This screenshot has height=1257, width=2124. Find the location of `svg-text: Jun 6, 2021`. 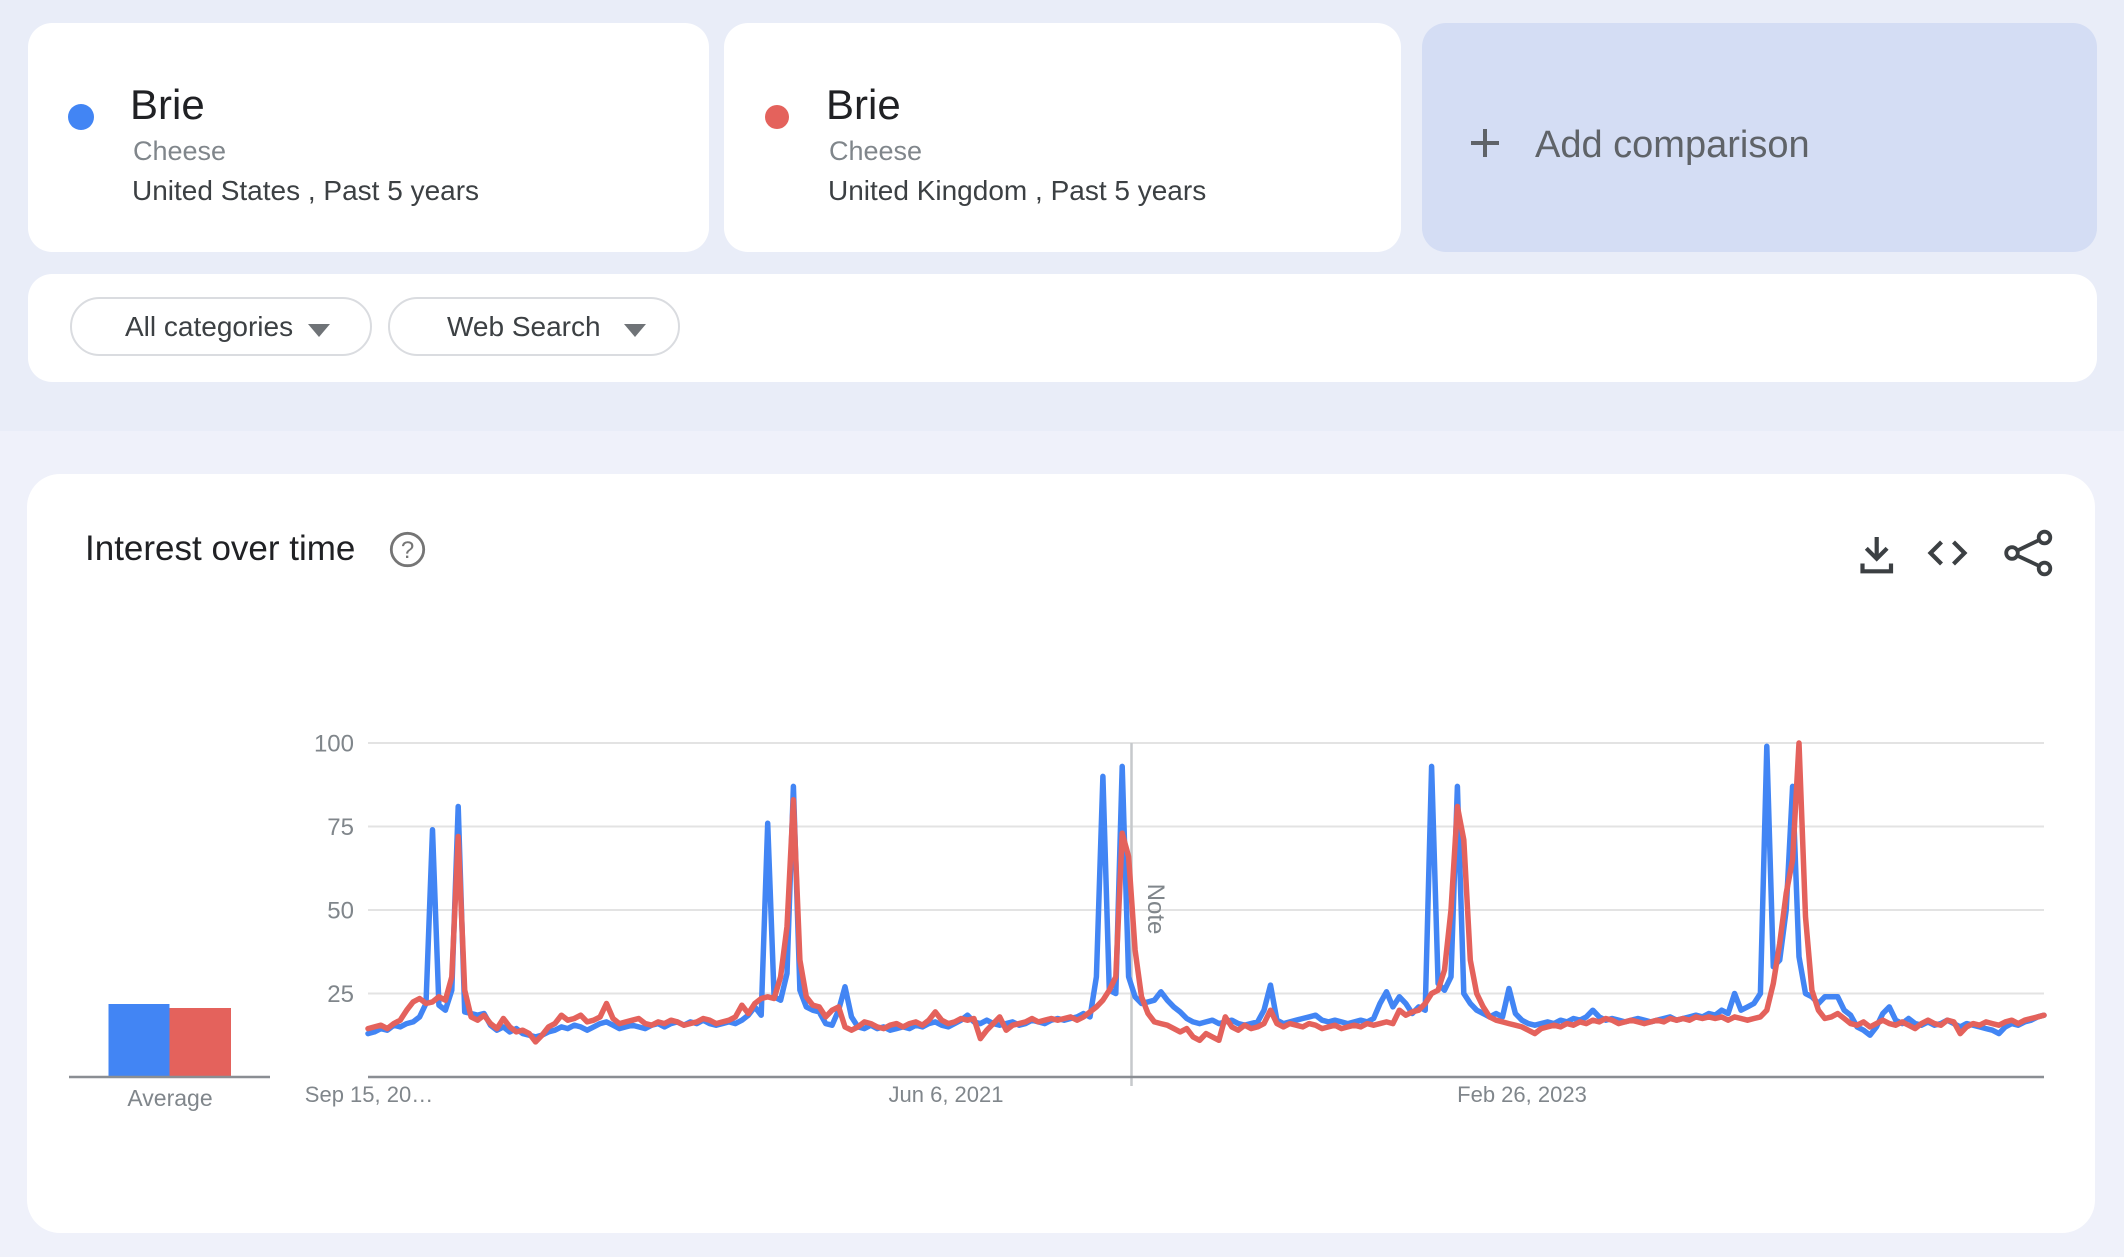

svg-text: Jun 6, 2021 is located at coordinates (946, 1094).